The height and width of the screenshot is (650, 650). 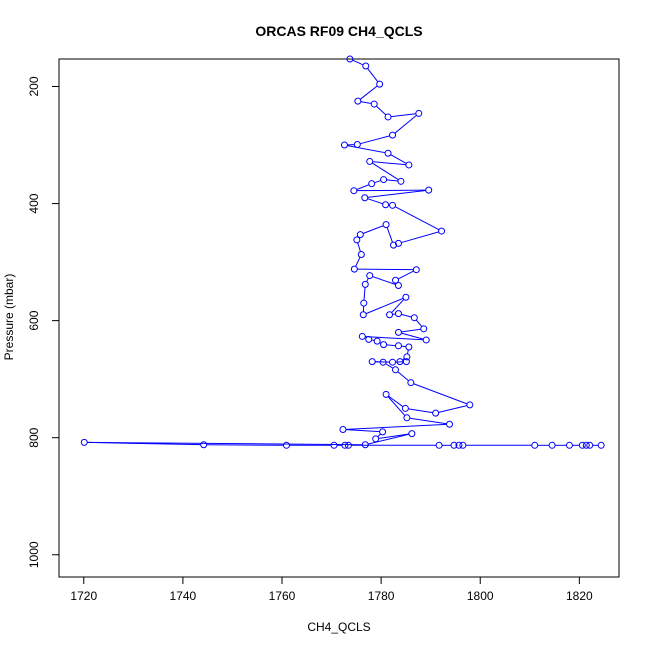 What do you see at coordinates (183, 596) in the screenshot?
I see `x-tick-label: 1740` at bounding box center [183, 596].